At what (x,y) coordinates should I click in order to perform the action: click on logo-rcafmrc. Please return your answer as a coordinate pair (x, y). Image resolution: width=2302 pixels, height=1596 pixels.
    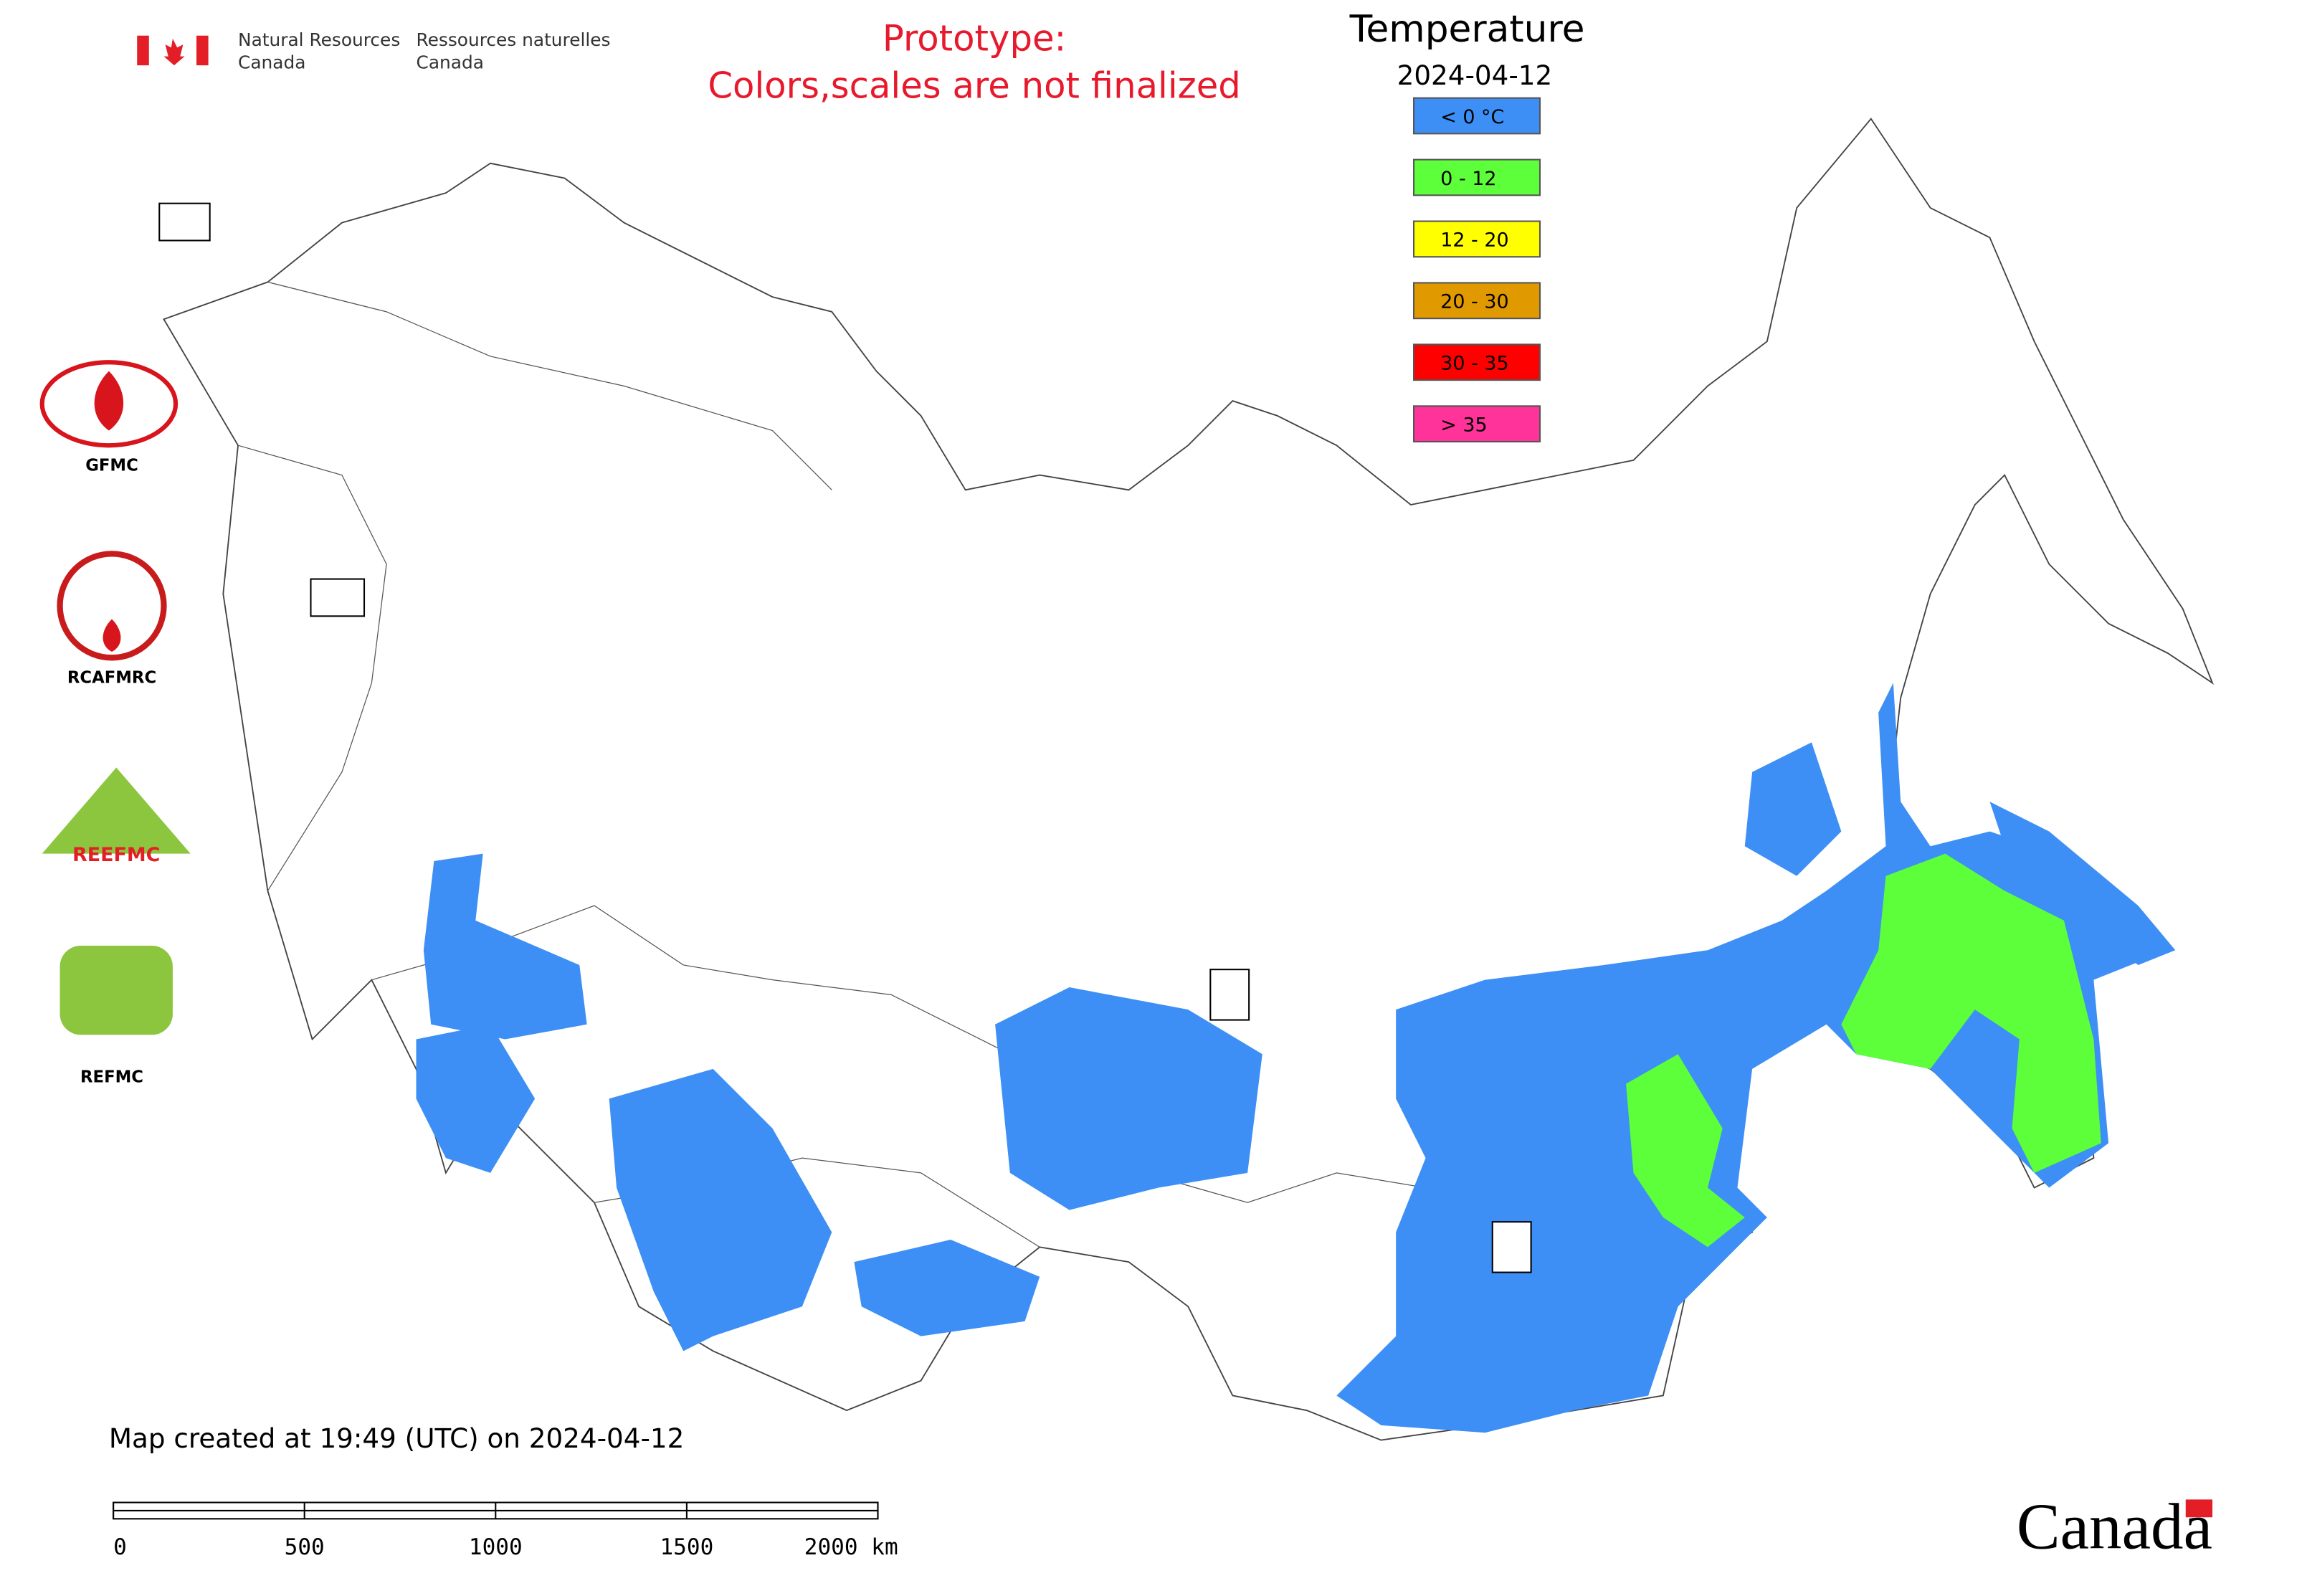
    Looking at the image, I should click on (112, 606).